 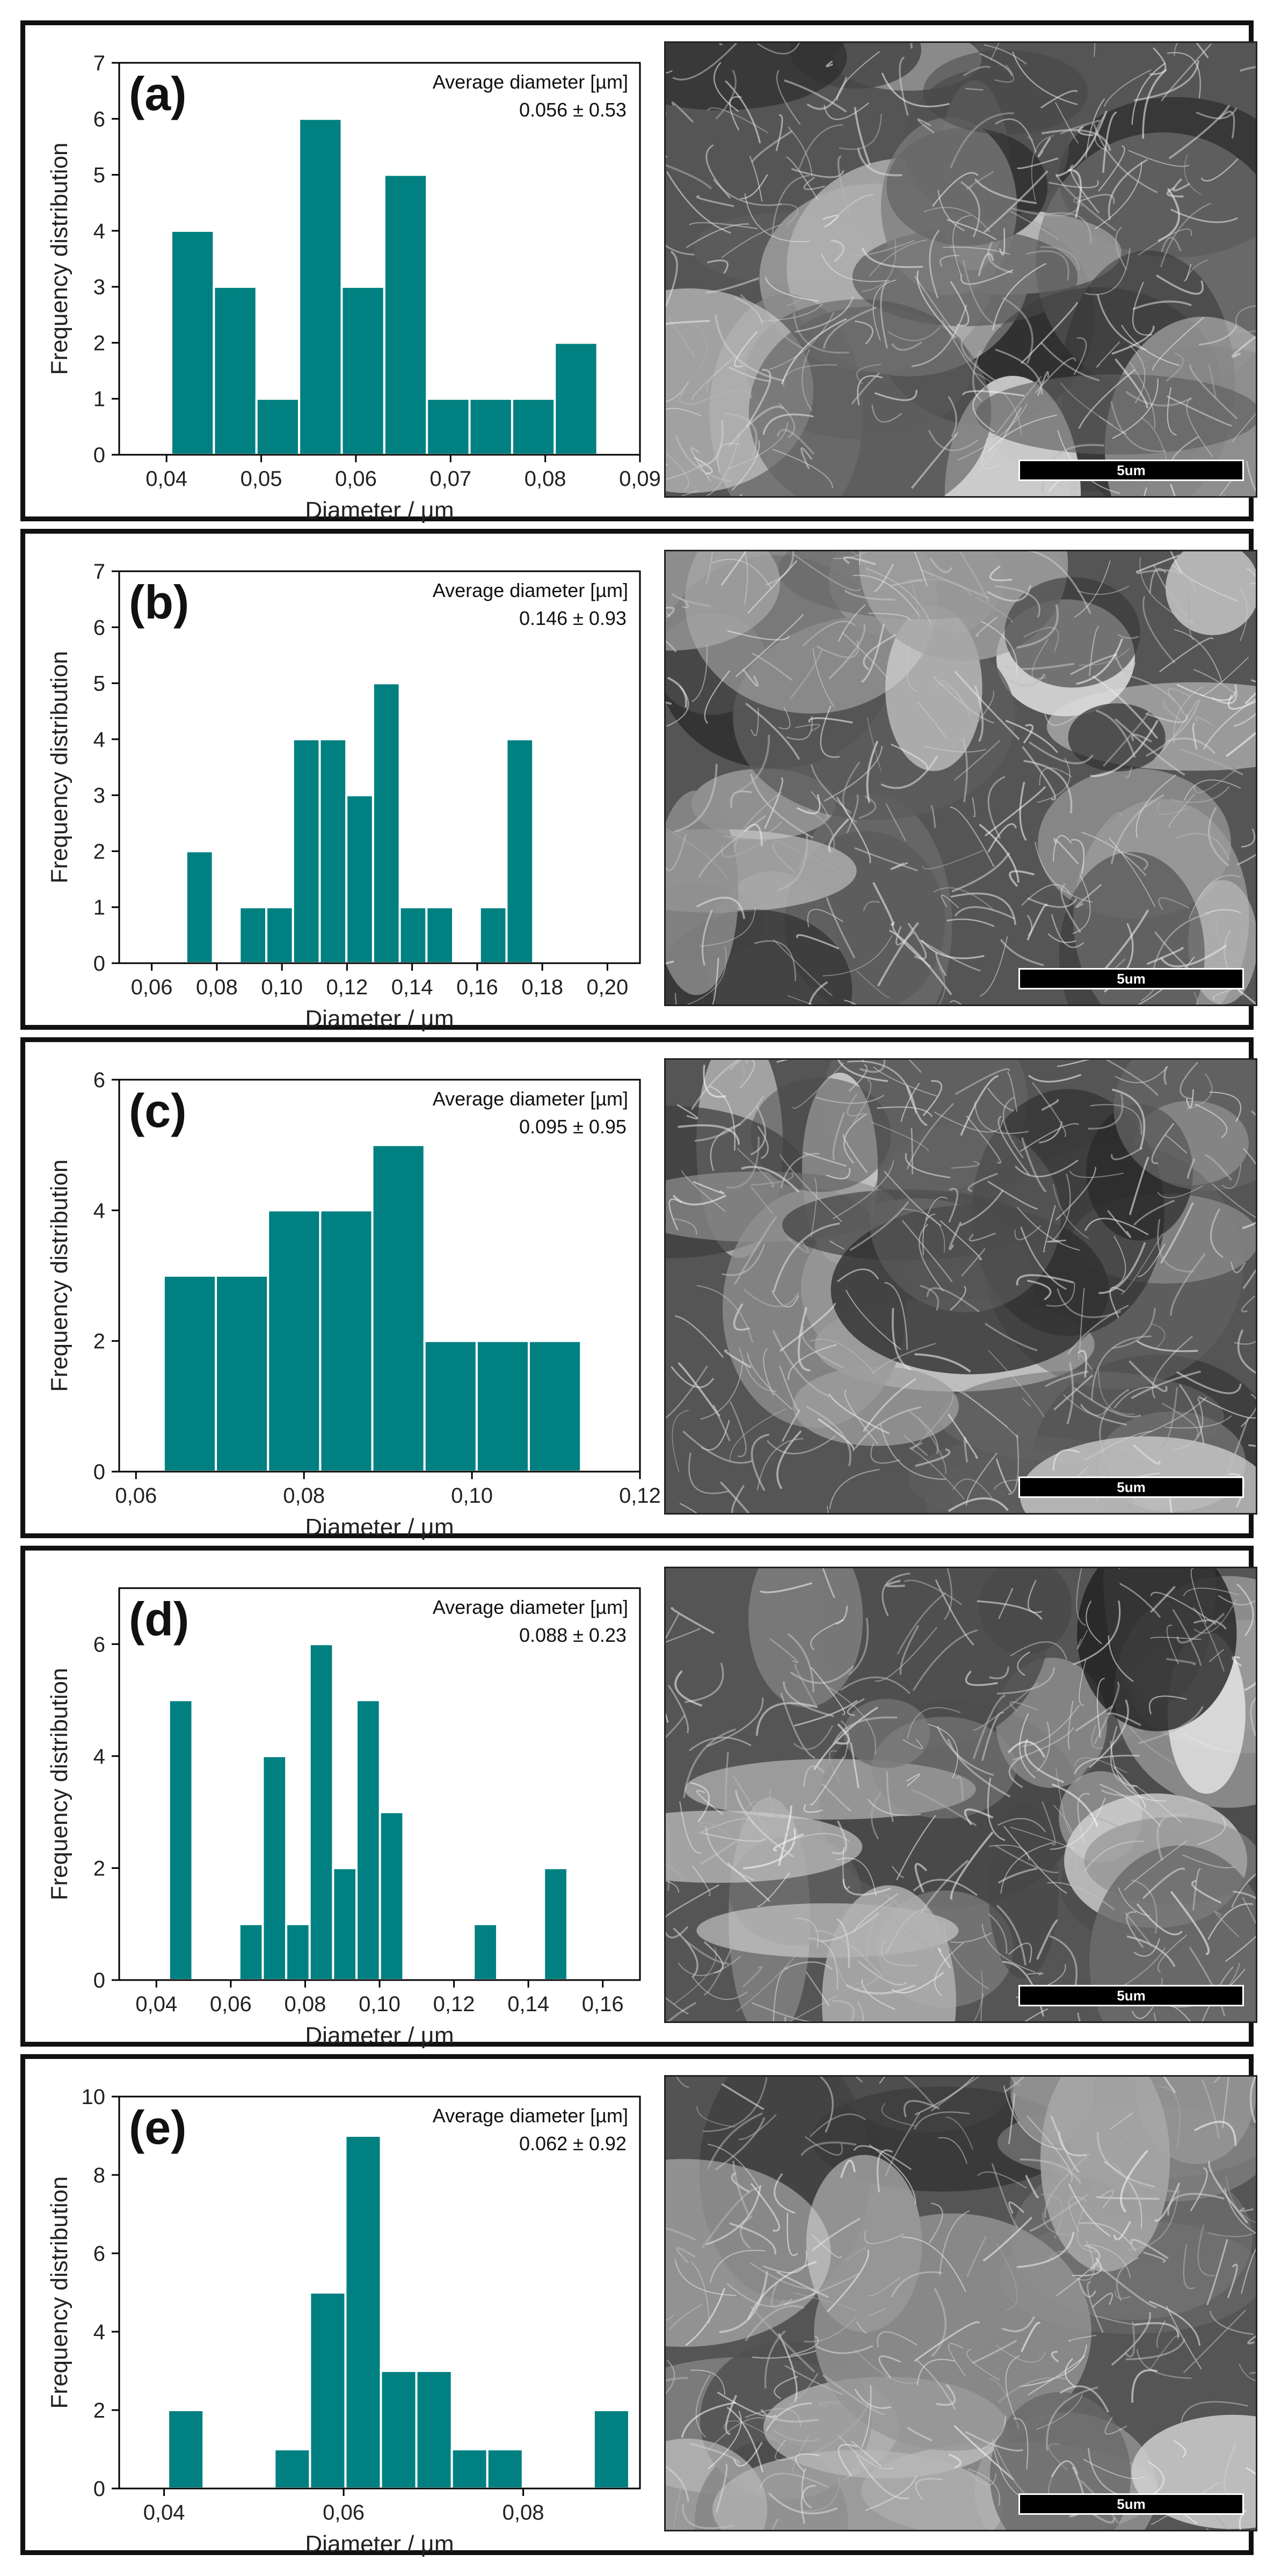 What do you see at coordinates (159, 602) in the screenshot?
I see `panel-label: (b)` at bounding box center [159, 602].